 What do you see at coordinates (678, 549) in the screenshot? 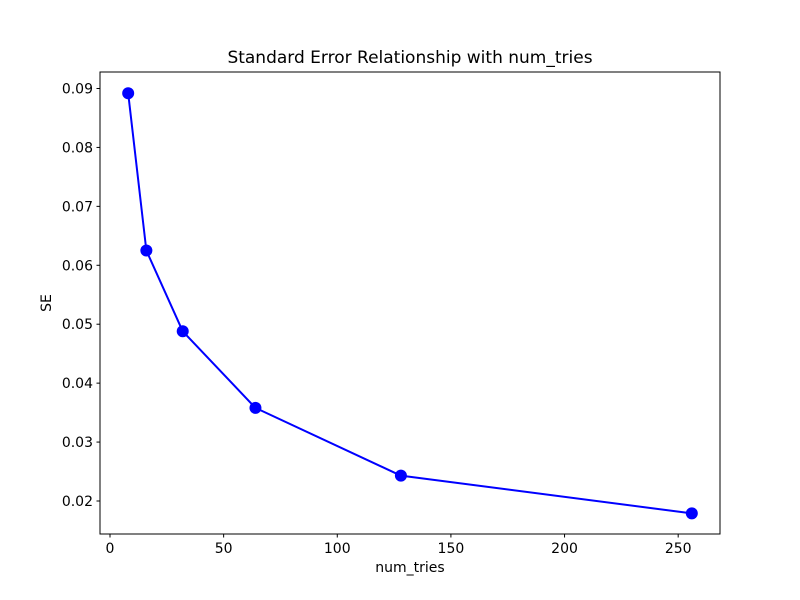
I see `x-tick-label: 250` at bounding box center [678, 549].